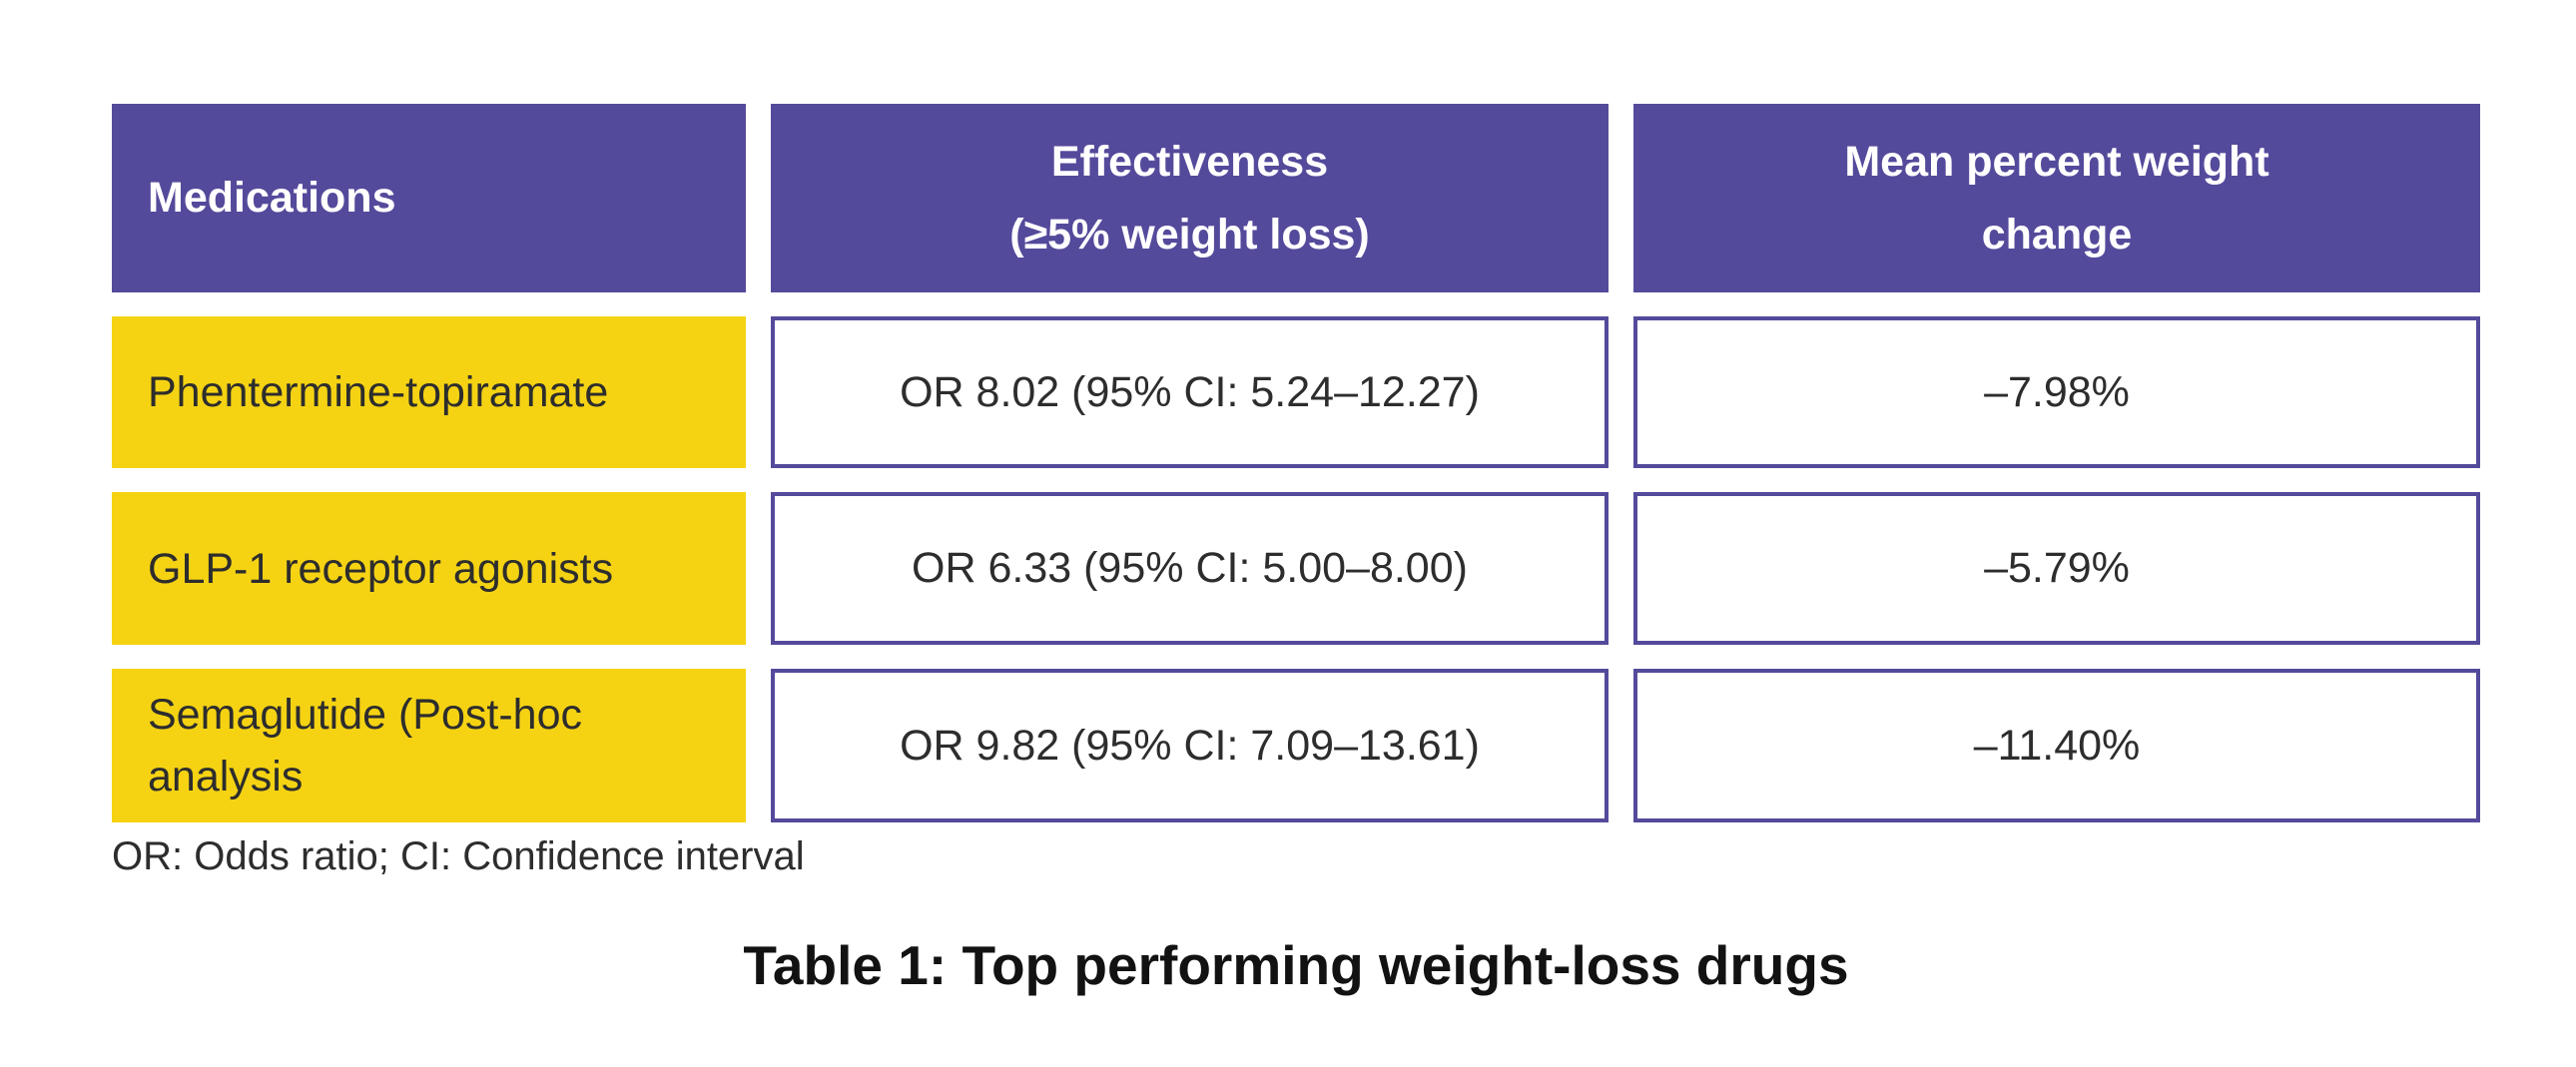  Describe the element at coordinates (272, 198) in the screenshot. I see `header-label-medications: Medications` at that location.